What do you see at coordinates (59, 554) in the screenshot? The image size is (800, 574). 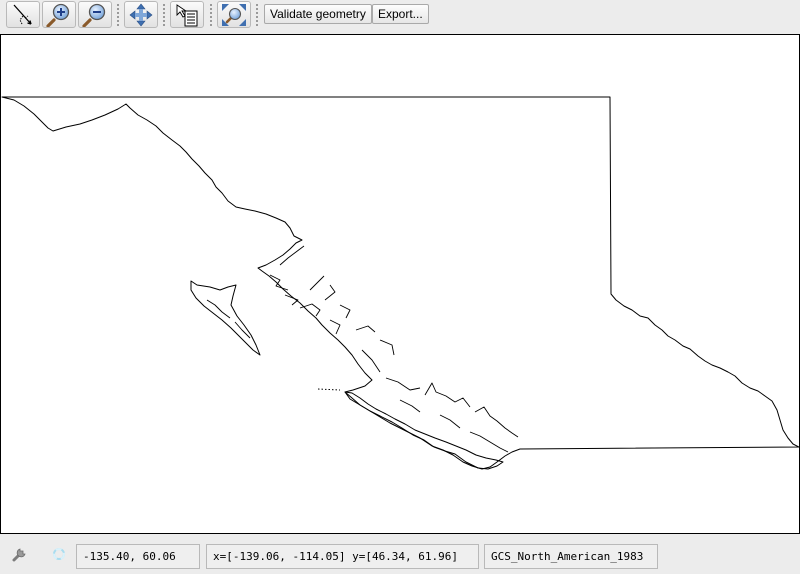 I see `busy-spinner-icon` at bounding box center [59, 554].